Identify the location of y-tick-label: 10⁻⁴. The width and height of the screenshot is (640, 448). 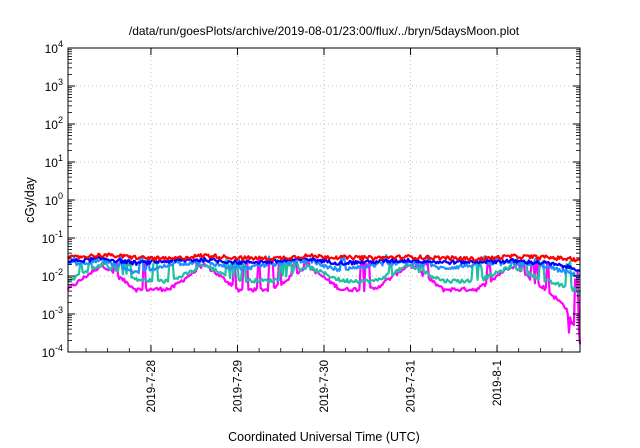
(52, 351).